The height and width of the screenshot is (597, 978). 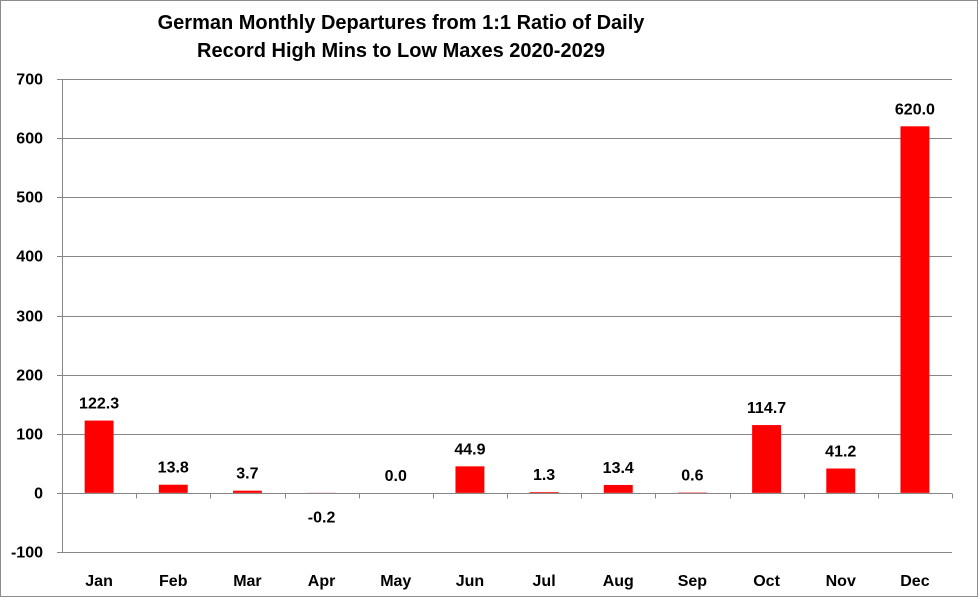 What do you see at coordinates (841, 480) in the screenshot?
I see `bar-nov` at bounding box center [841, 480].